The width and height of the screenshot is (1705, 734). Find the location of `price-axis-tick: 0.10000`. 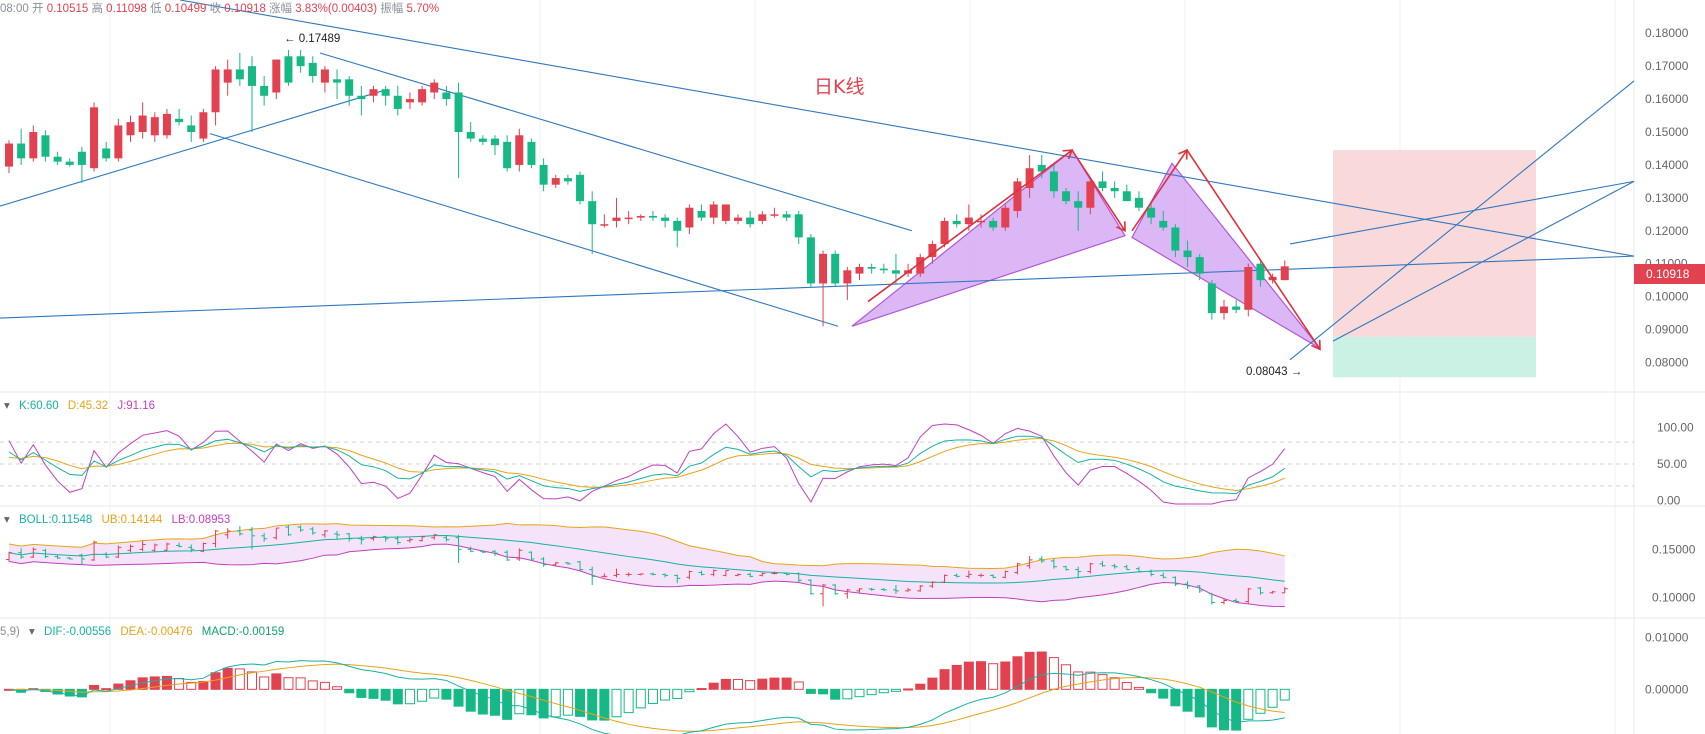

price-axis-tick: 0.10000 is located at coordinates (1667, 297).